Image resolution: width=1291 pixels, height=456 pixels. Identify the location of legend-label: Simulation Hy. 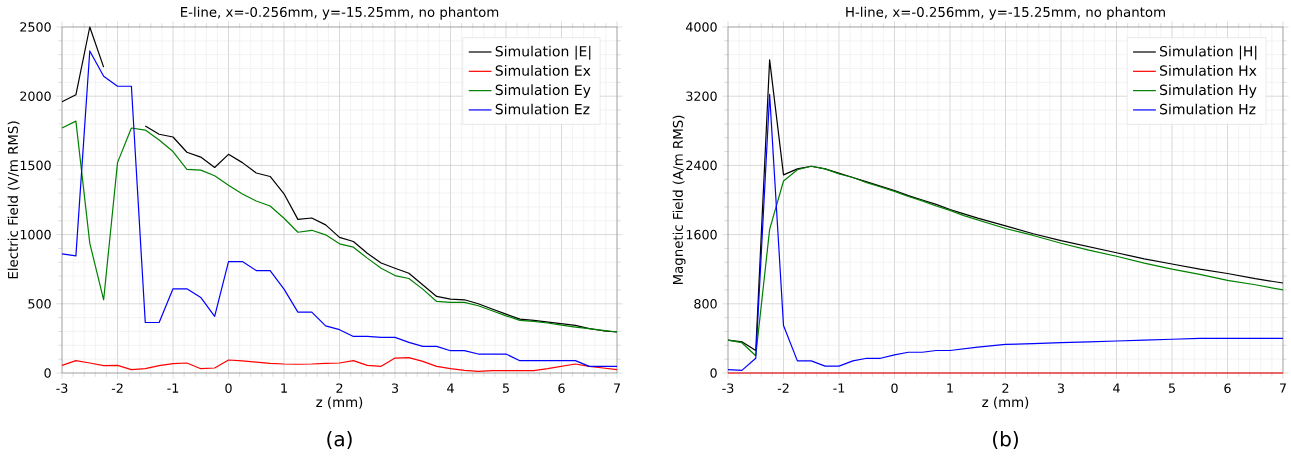
(1208, 91).